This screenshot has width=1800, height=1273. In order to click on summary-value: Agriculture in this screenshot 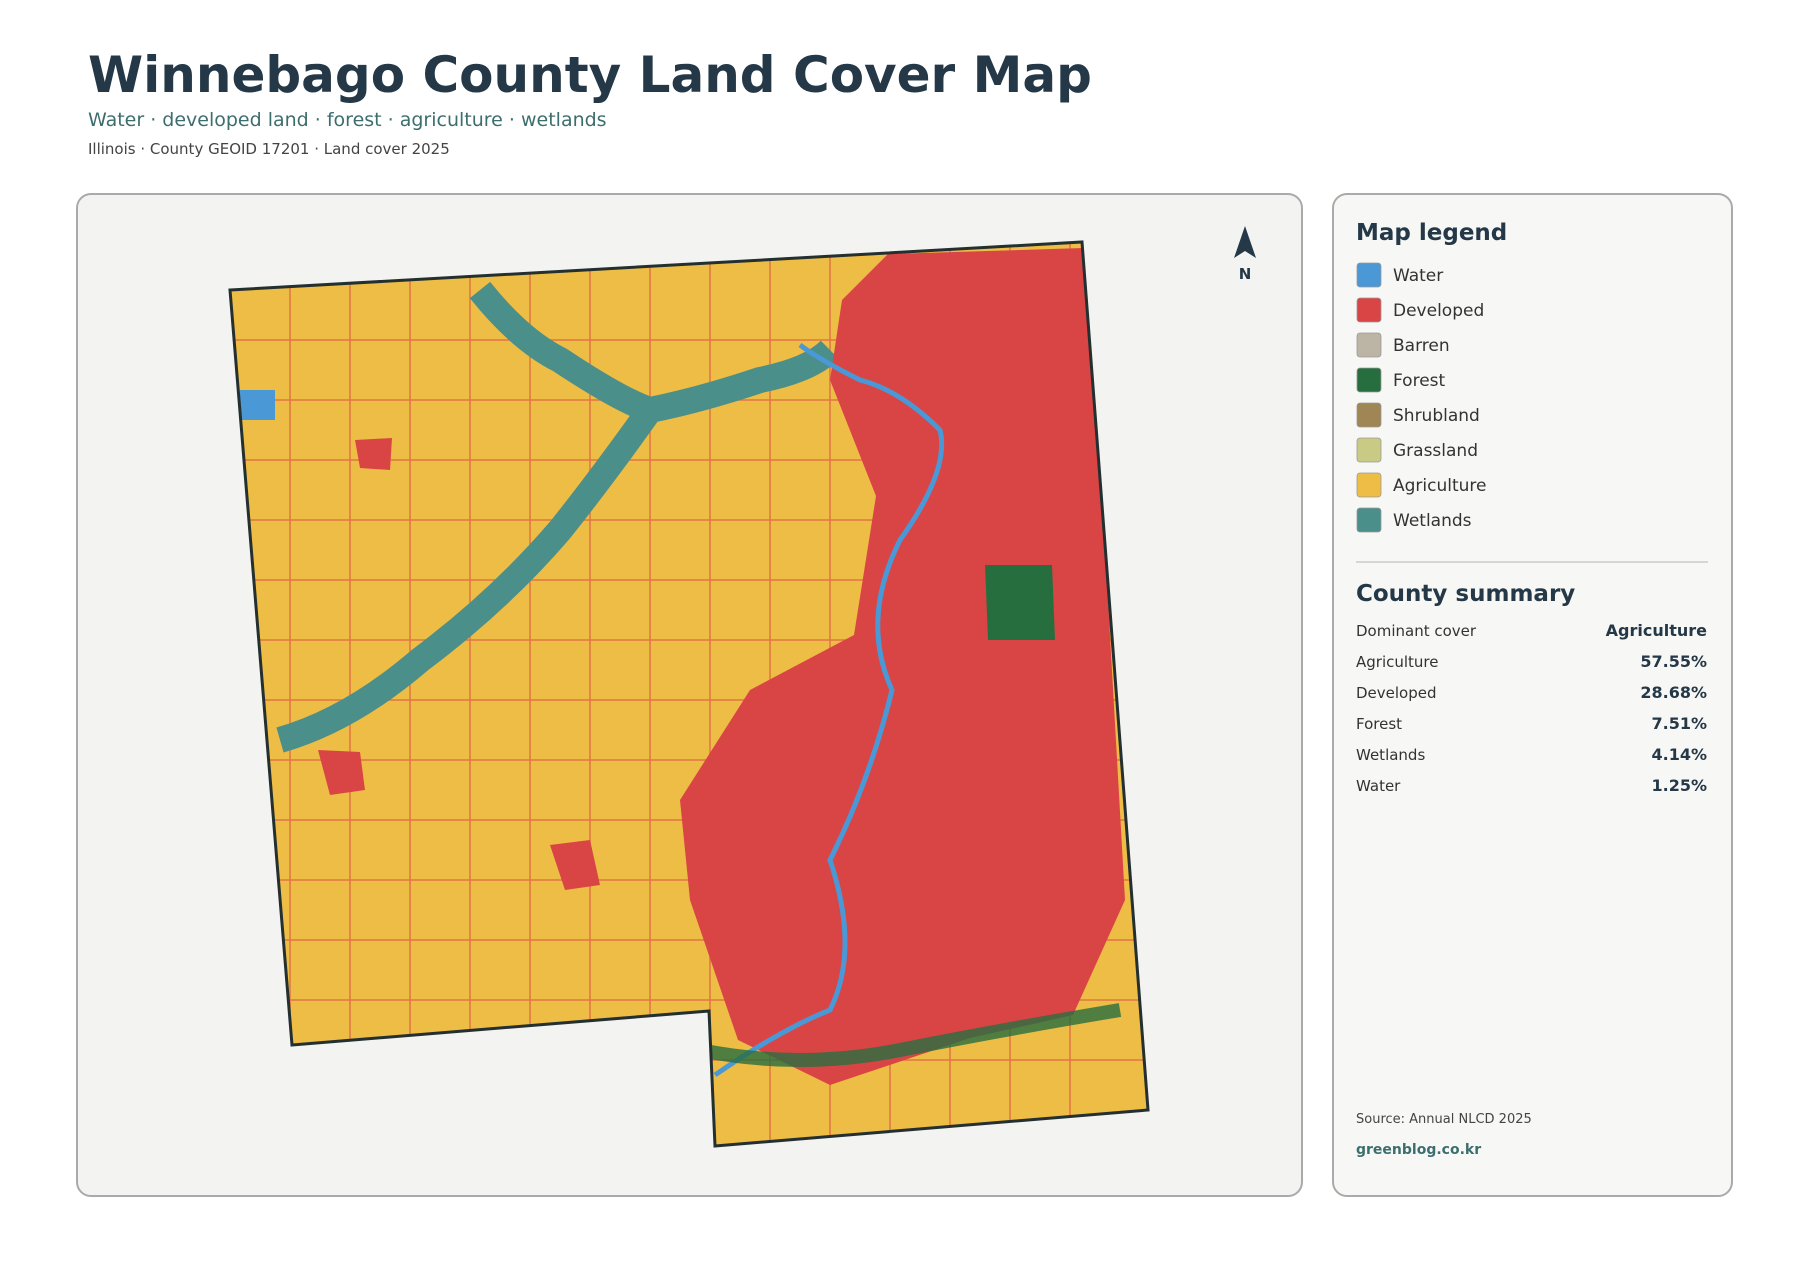, I will do `click(1657, 630)`.